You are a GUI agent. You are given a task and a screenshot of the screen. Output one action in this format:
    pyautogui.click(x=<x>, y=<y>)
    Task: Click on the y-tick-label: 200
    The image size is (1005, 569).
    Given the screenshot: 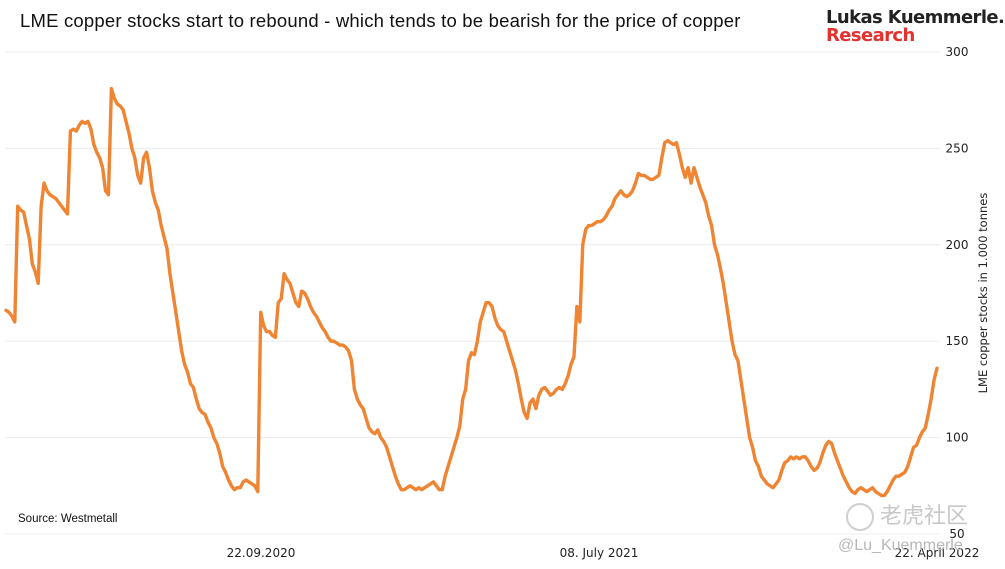 What is the action you would take?
    pyautogui.click(x=957, y=245)
    